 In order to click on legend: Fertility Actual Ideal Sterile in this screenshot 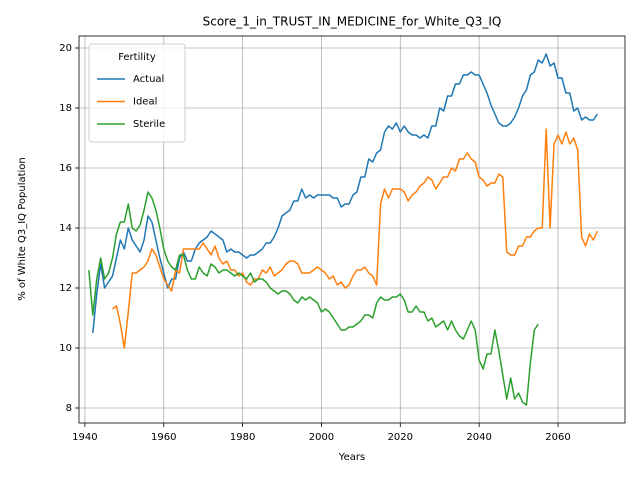, I will do `click(137, 93)`.